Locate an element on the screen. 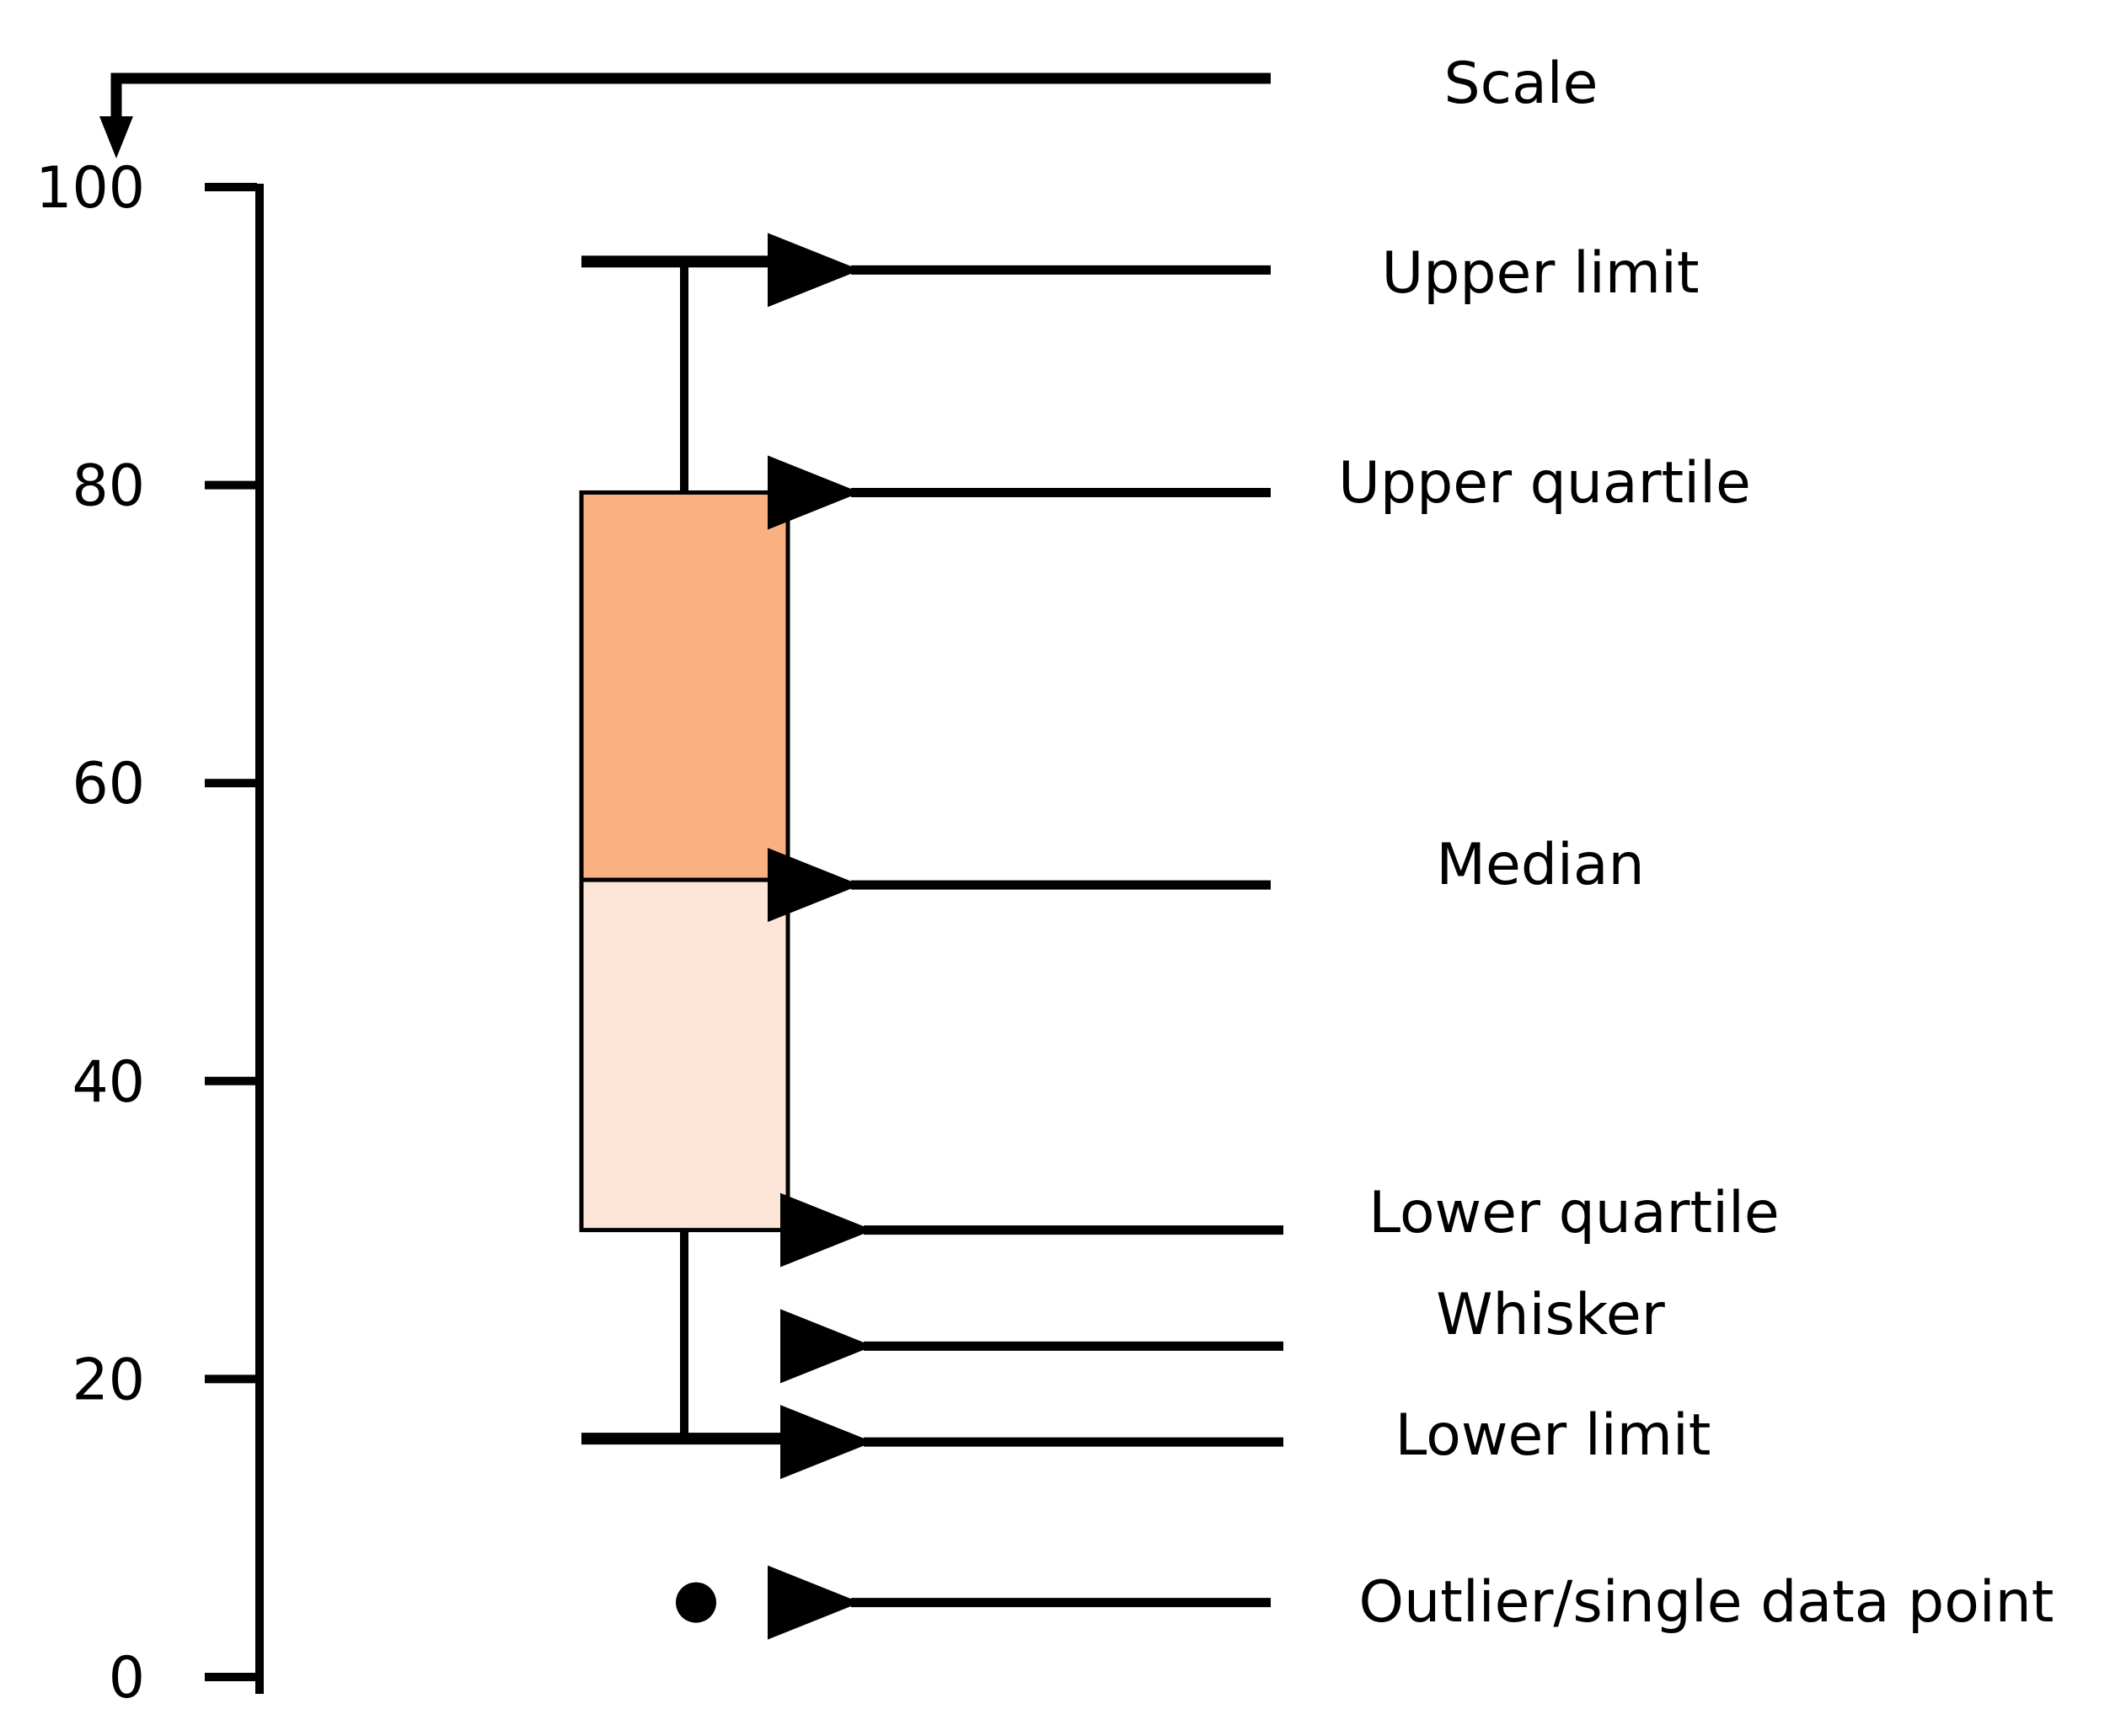 The width and height of the screenshot is (2126, 1736). tick-label-100: 100 is located at coordinates (90, 188).